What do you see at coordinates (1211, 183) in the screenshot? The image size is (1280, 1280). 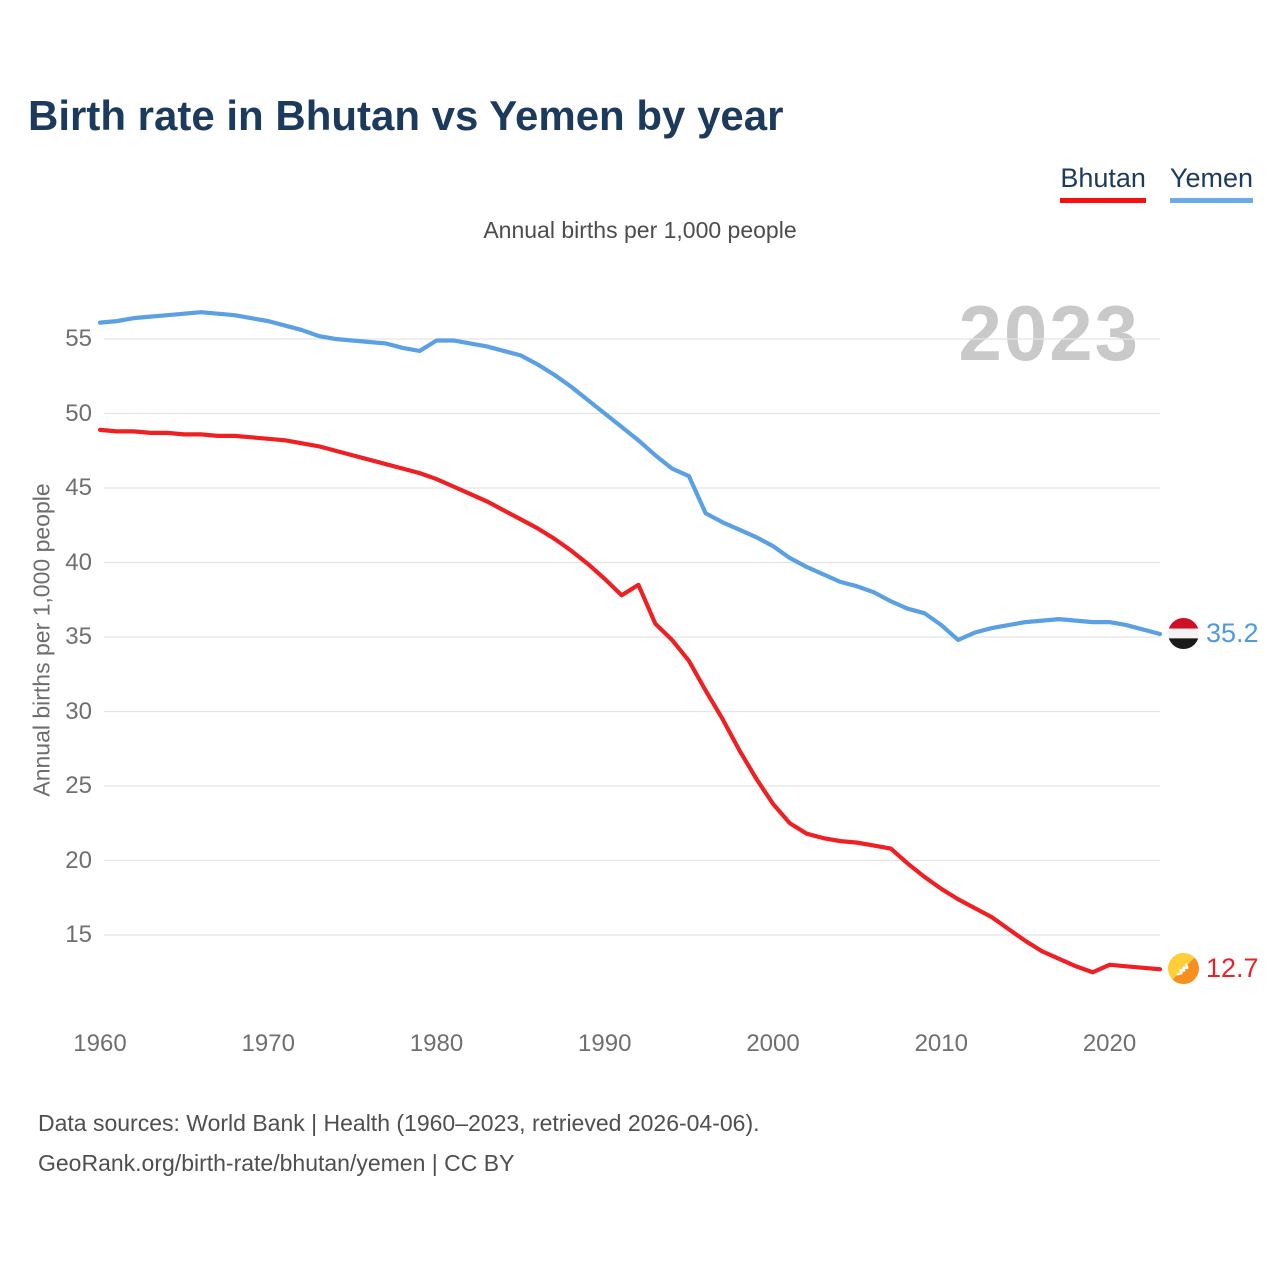 I see `legend-item-yemen: Yemen` at bounding box center [1211, 183].